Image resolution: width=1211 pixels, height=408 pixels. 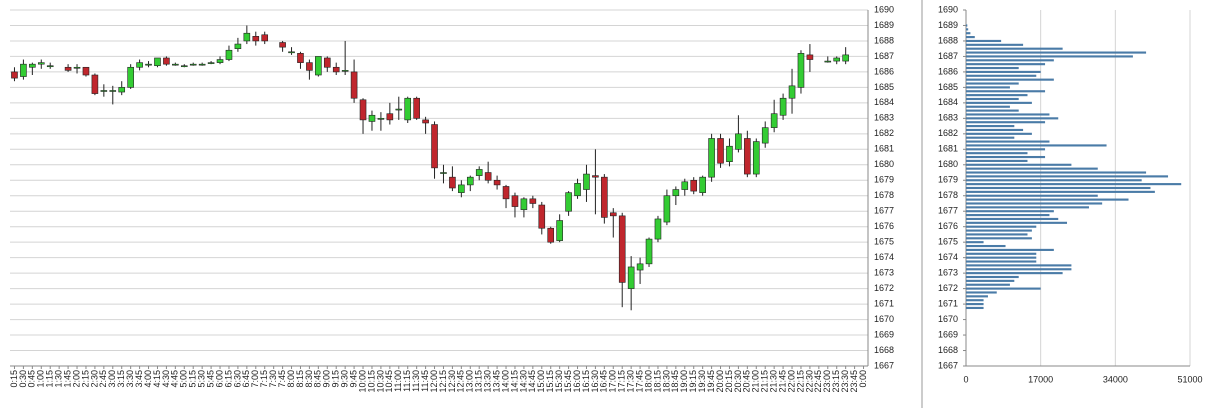 What do you see at coordinates (1115, 379) in the screenshot?
I see `x-tick-label: 34000` at bounding box center [1115, 379].